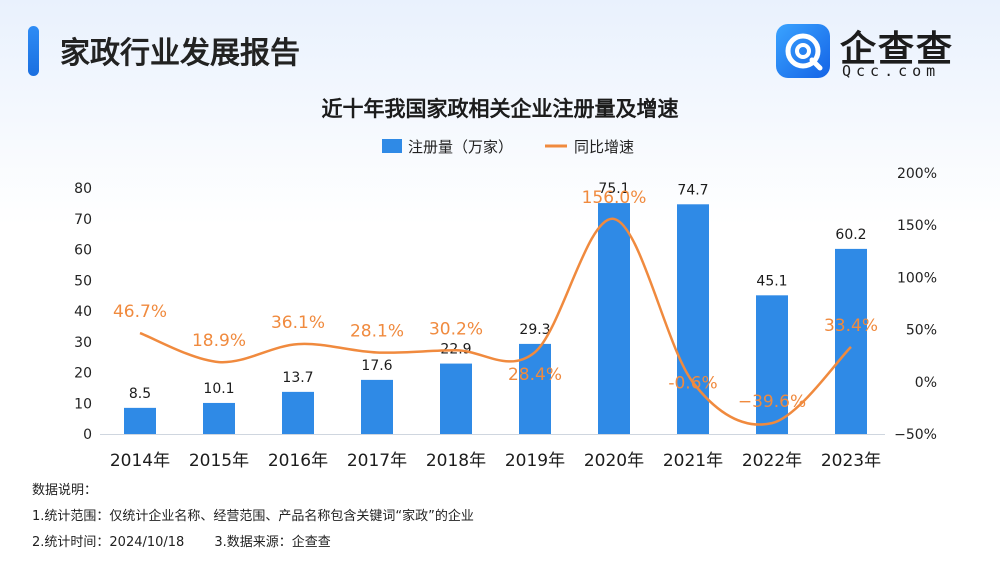 The width and height of the screenshot is (1000, 563). I want to click on x-tick-label: 2018年, so click(456, 461).